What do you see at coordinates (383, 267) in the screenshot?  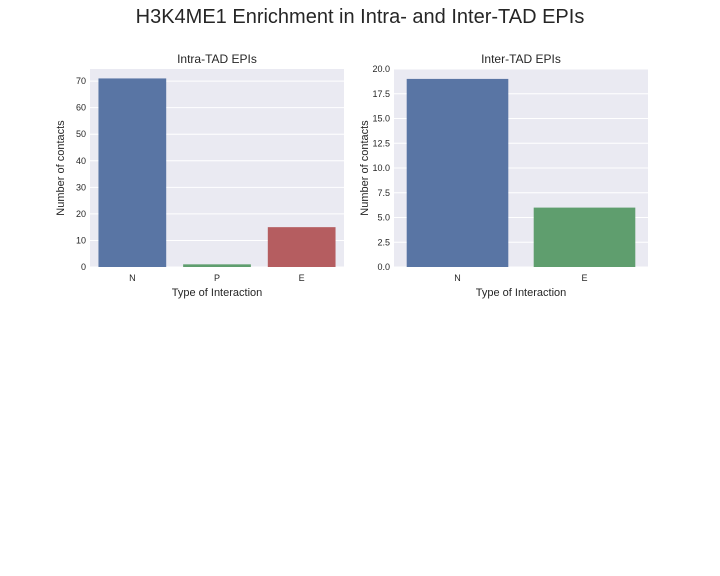 I see `y-tick-label: 0.0` at bounding box center [383, 267].